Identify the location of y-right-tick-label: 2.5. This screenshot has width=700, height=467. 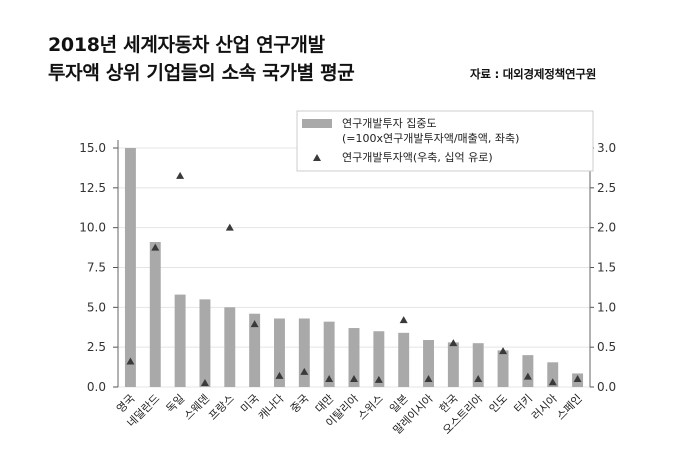
(606, 188).